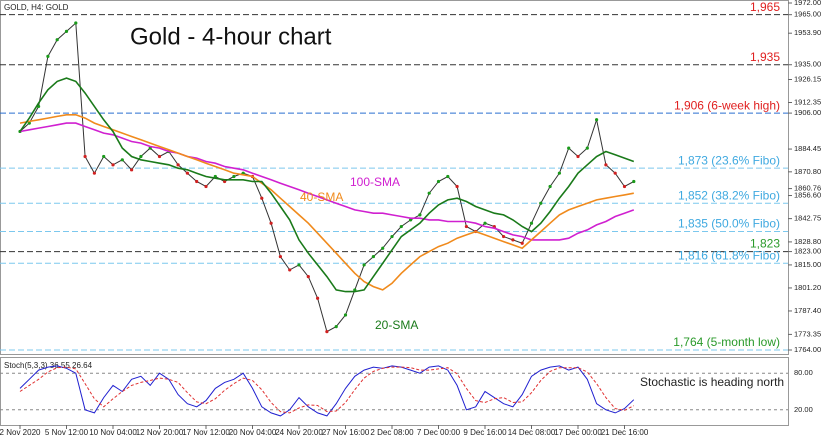 This screenshot has height=439, width=831. I want to click on level-label: 1,965, so click(765, 7).